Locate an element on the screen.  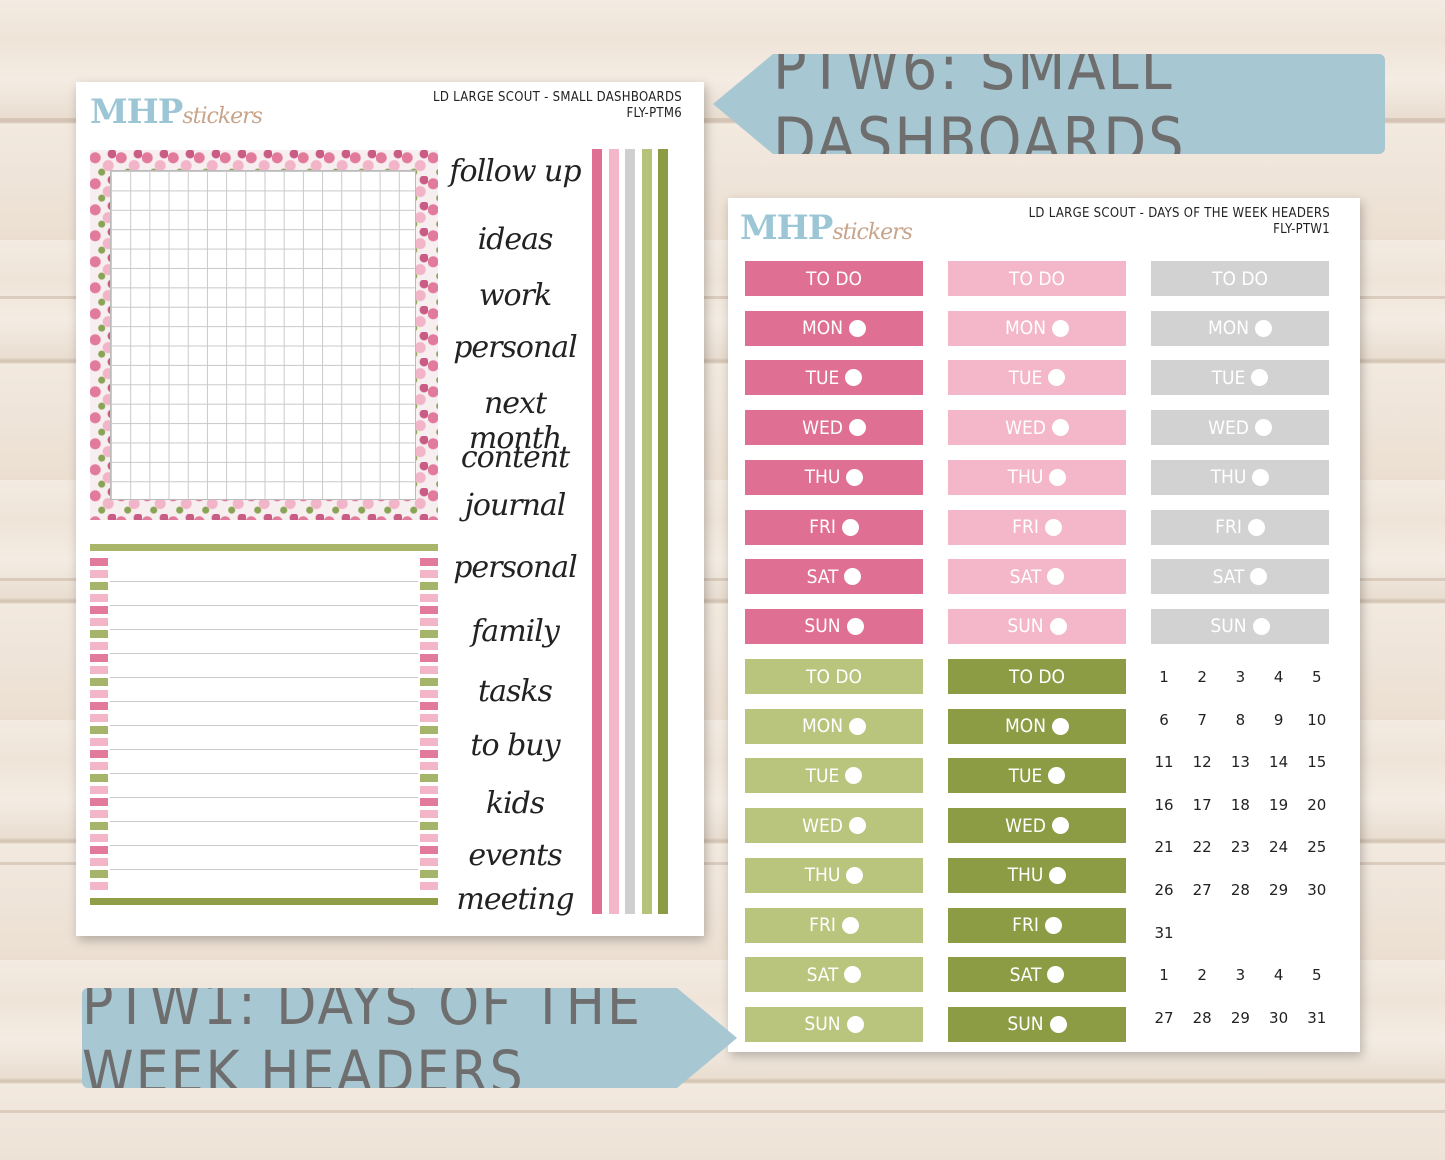
date-number-sticker: 17 is located at coordinates (1202, 804).